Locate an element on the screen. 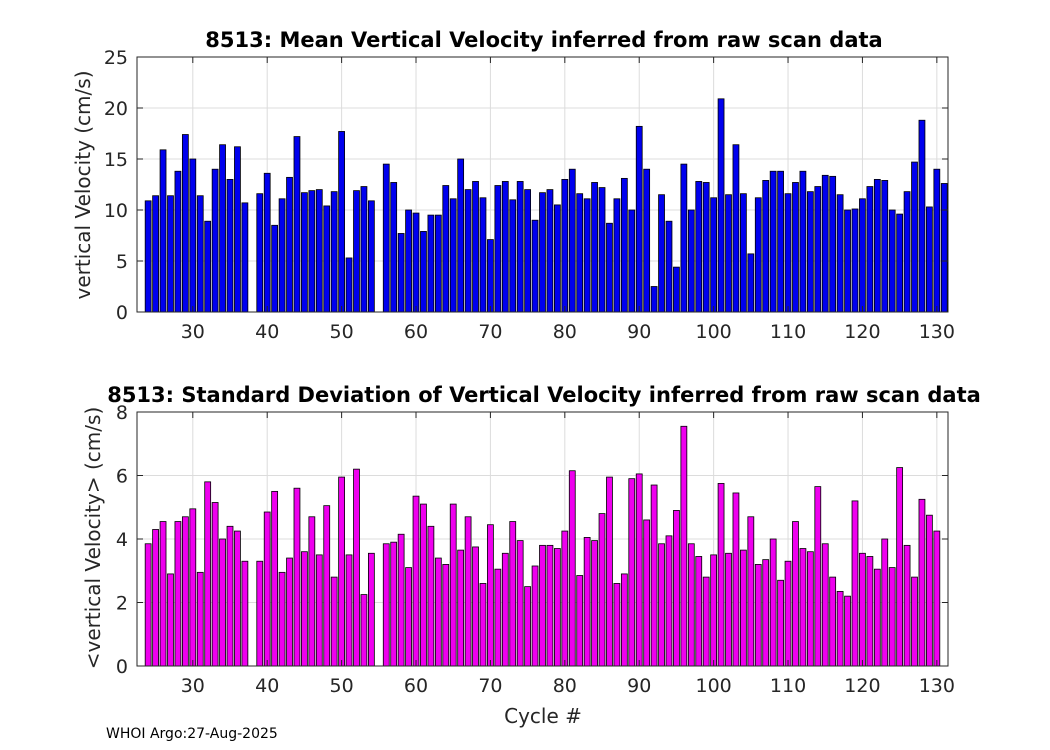  y-tick-label: 0 is located at coordinates (122, 667).